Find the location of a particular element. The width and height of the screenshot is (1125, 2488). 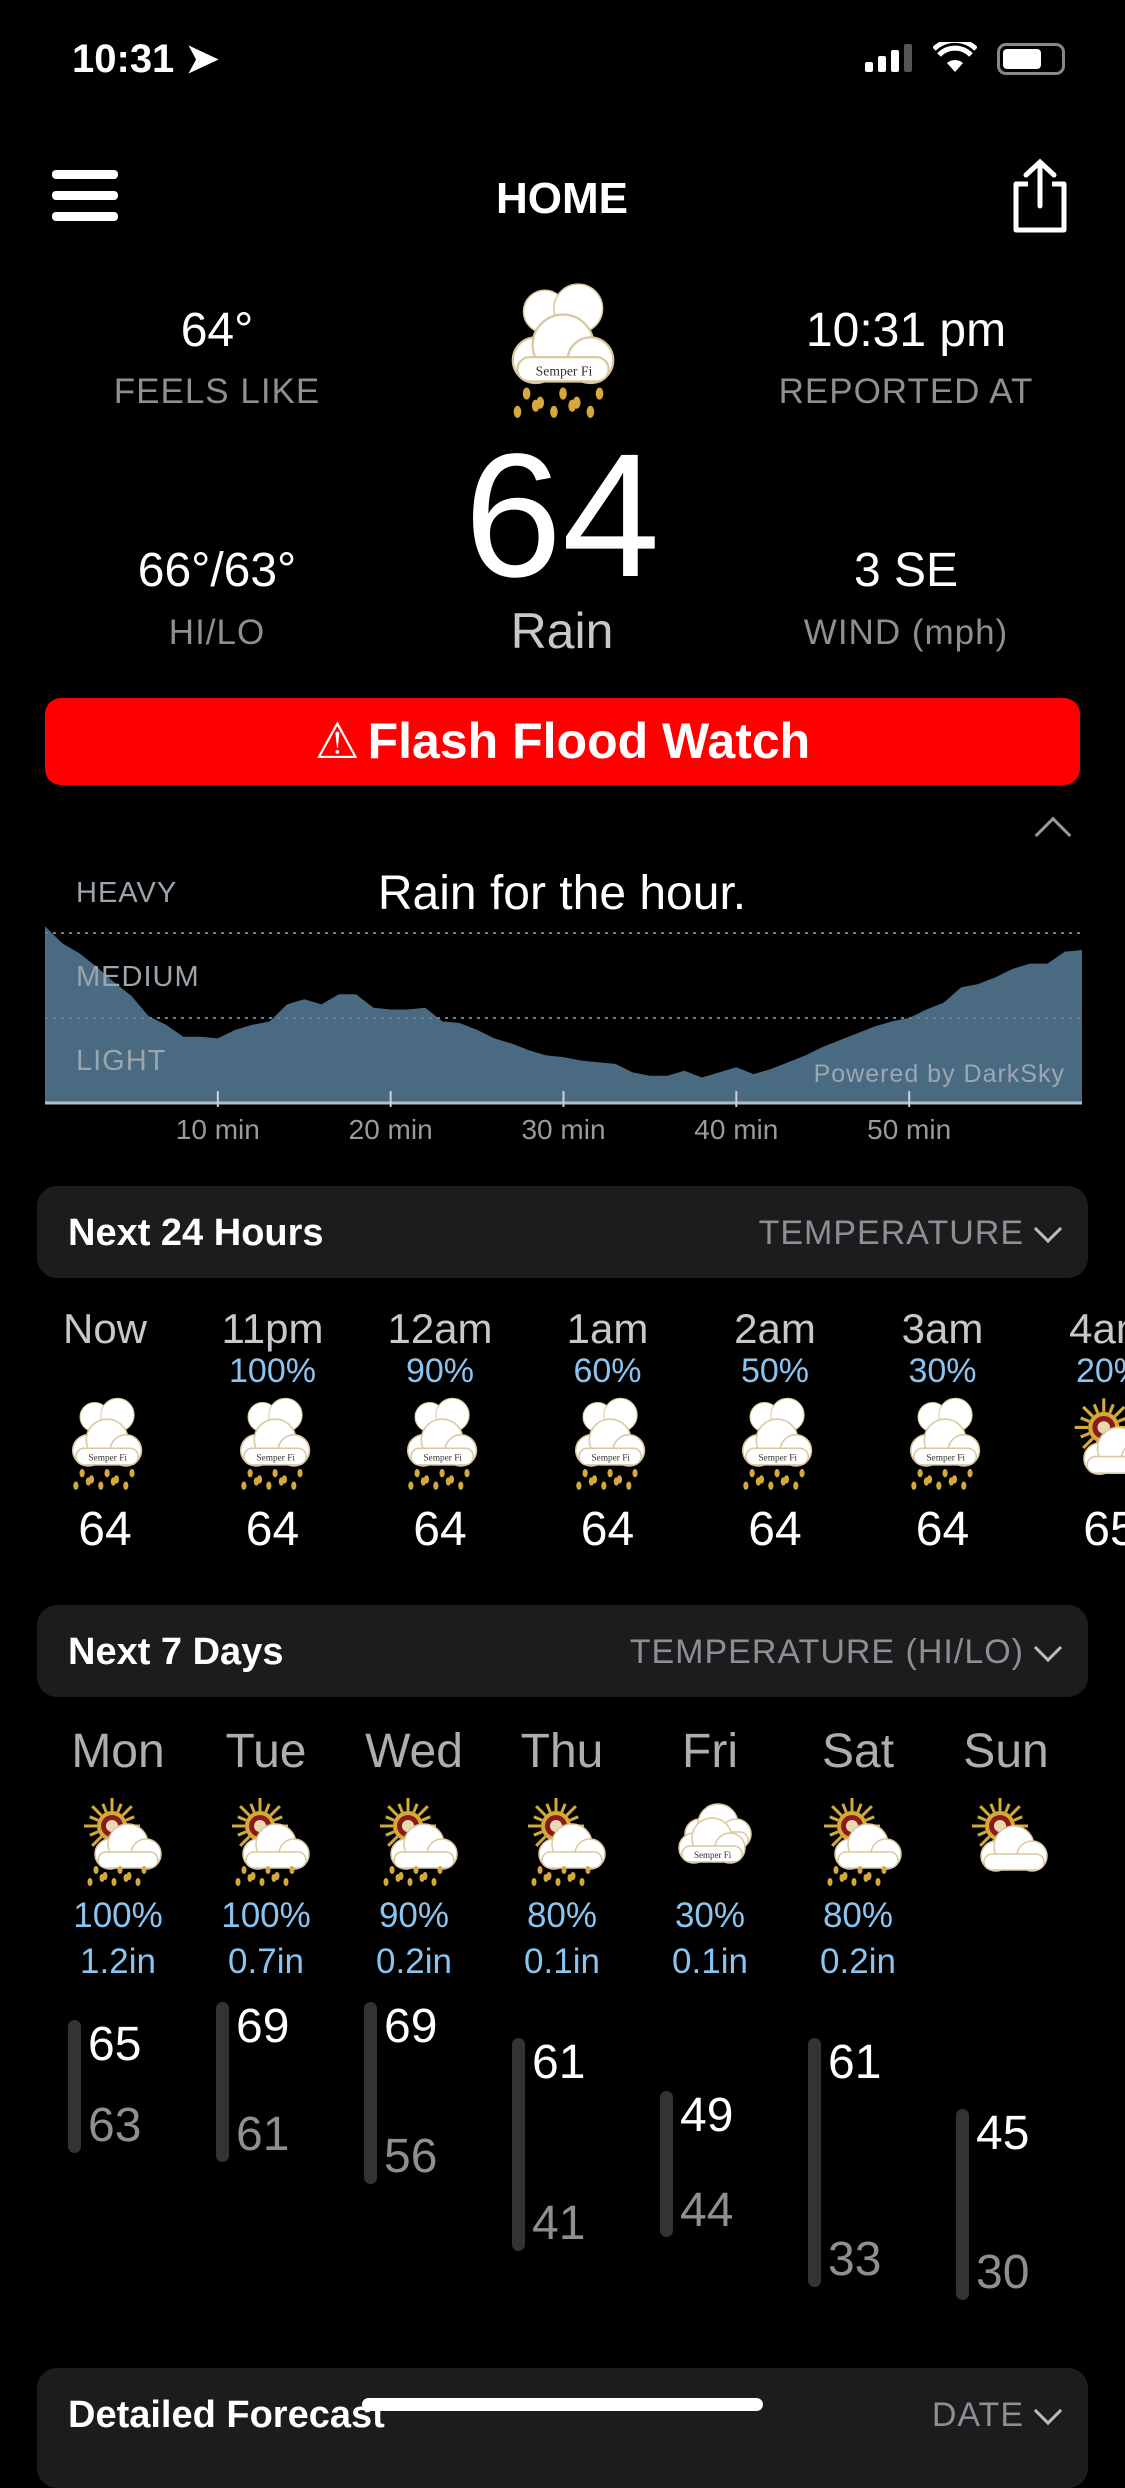

hourly-metric-dropdown: TEMPERATURE is located at coordinates (911, 1233).